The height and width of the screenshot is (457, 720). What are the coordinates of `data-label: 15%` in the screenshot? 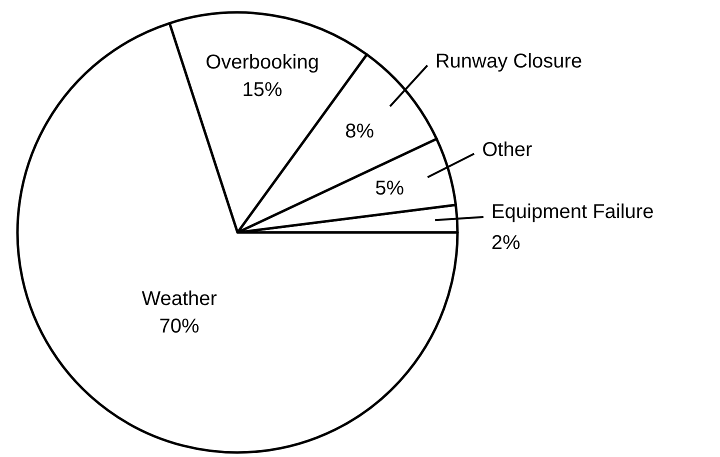 It's located at (262, 89).